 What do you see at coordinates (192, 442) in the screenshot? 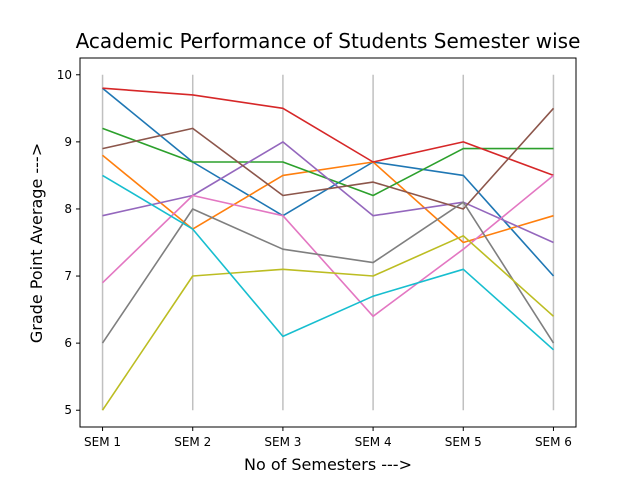
I see `x-tick-label: SEM 2` at bounding box center [192, 442].